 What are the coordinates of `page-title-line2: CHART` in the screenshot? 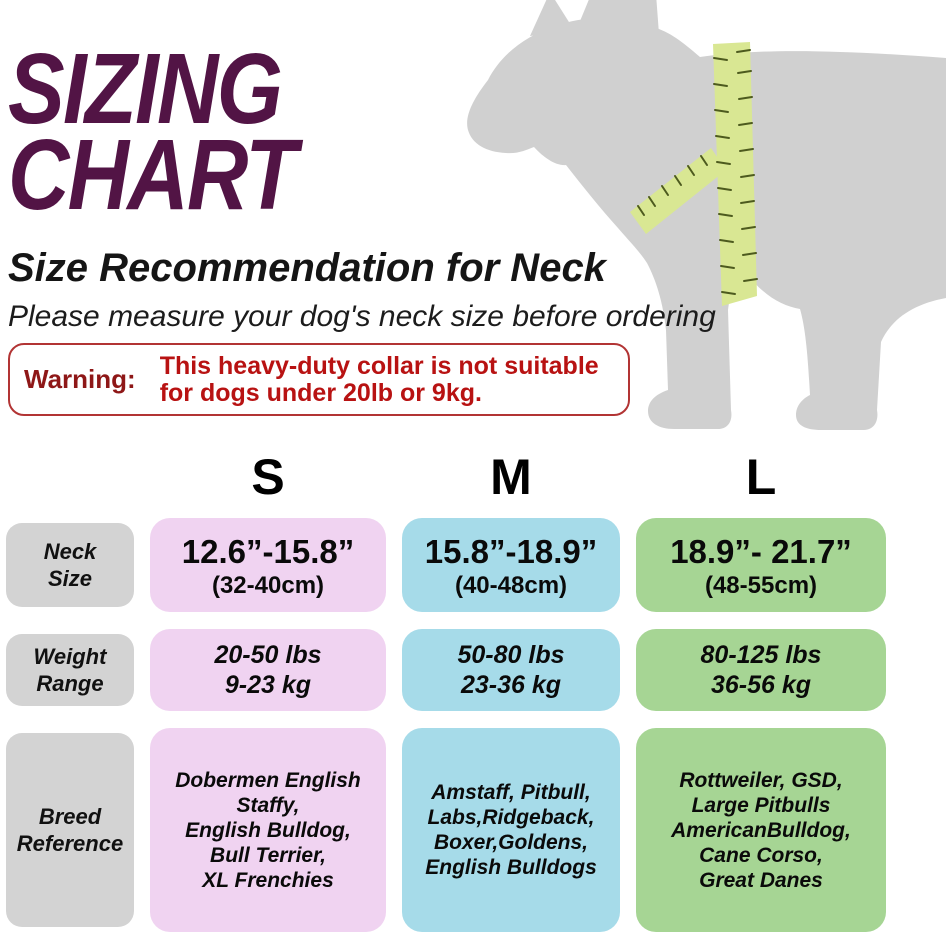 It's located at (152, 175).